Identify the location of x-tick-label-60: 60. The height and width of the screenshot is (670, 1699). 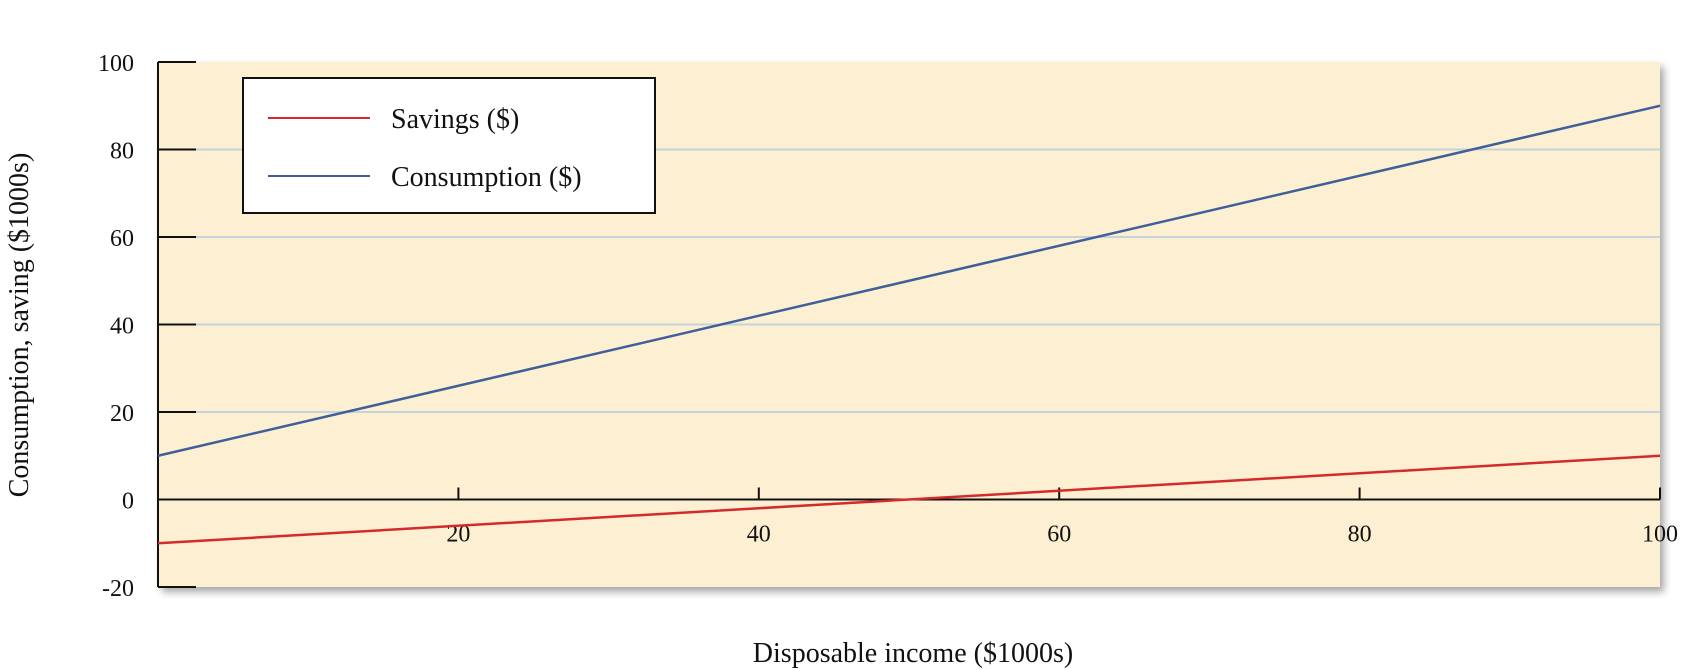
(1059, 535).